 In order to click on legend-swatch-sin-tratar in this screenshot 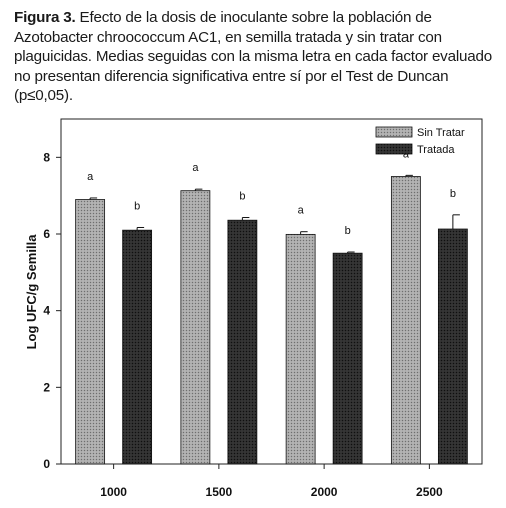, I will do `click(394, 132)`.